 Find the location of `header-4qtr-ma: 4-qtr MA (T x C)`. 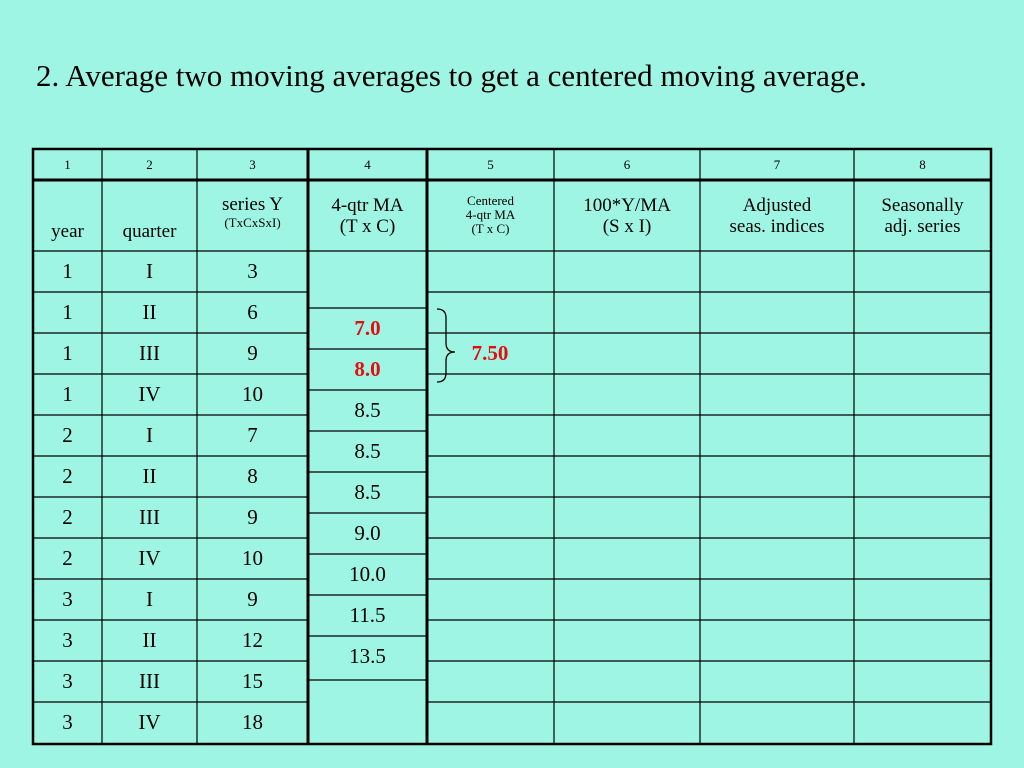

header-4qtr-ma: 4-qtr MA (T x C) is located at coordinates (367, 217).